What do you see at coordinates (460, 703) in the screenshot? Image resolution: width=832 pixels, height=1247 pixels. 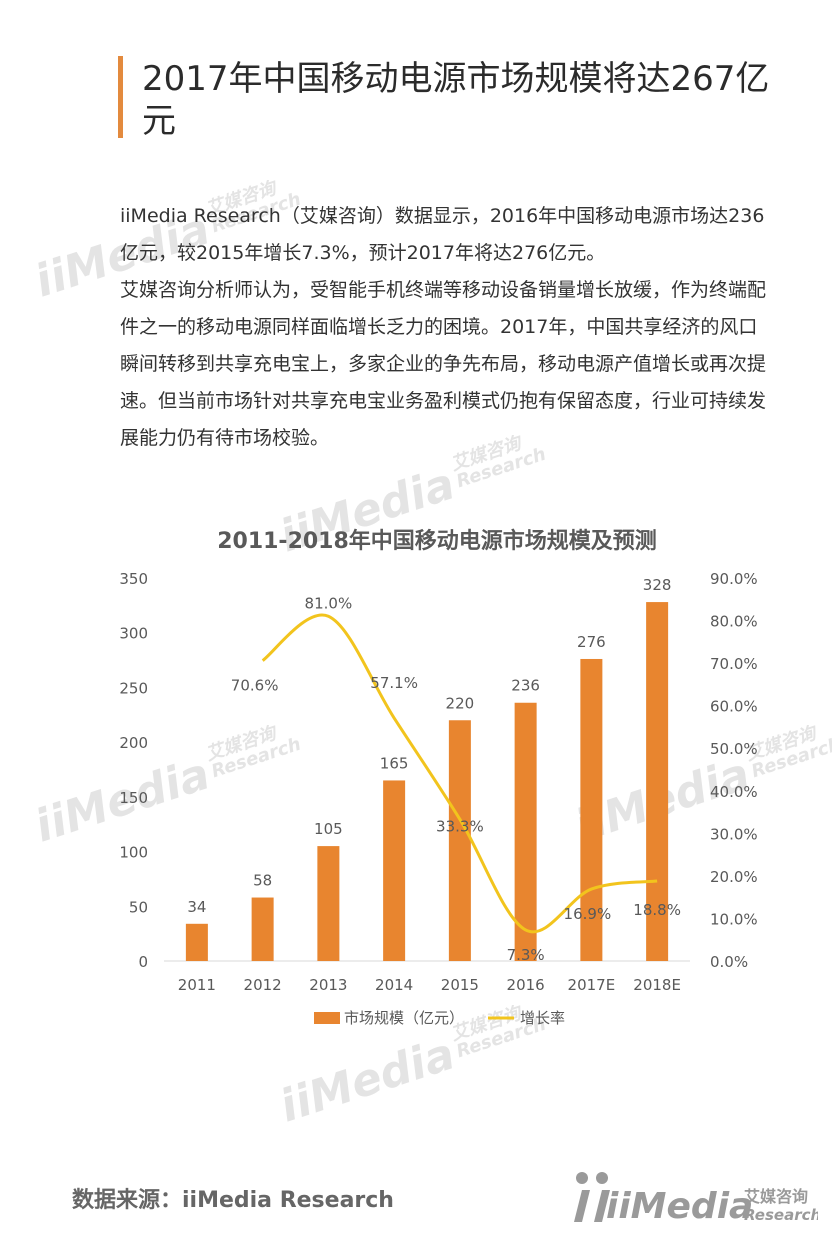 I see `bar-value-label: 220` at bounding box center [460, 703].